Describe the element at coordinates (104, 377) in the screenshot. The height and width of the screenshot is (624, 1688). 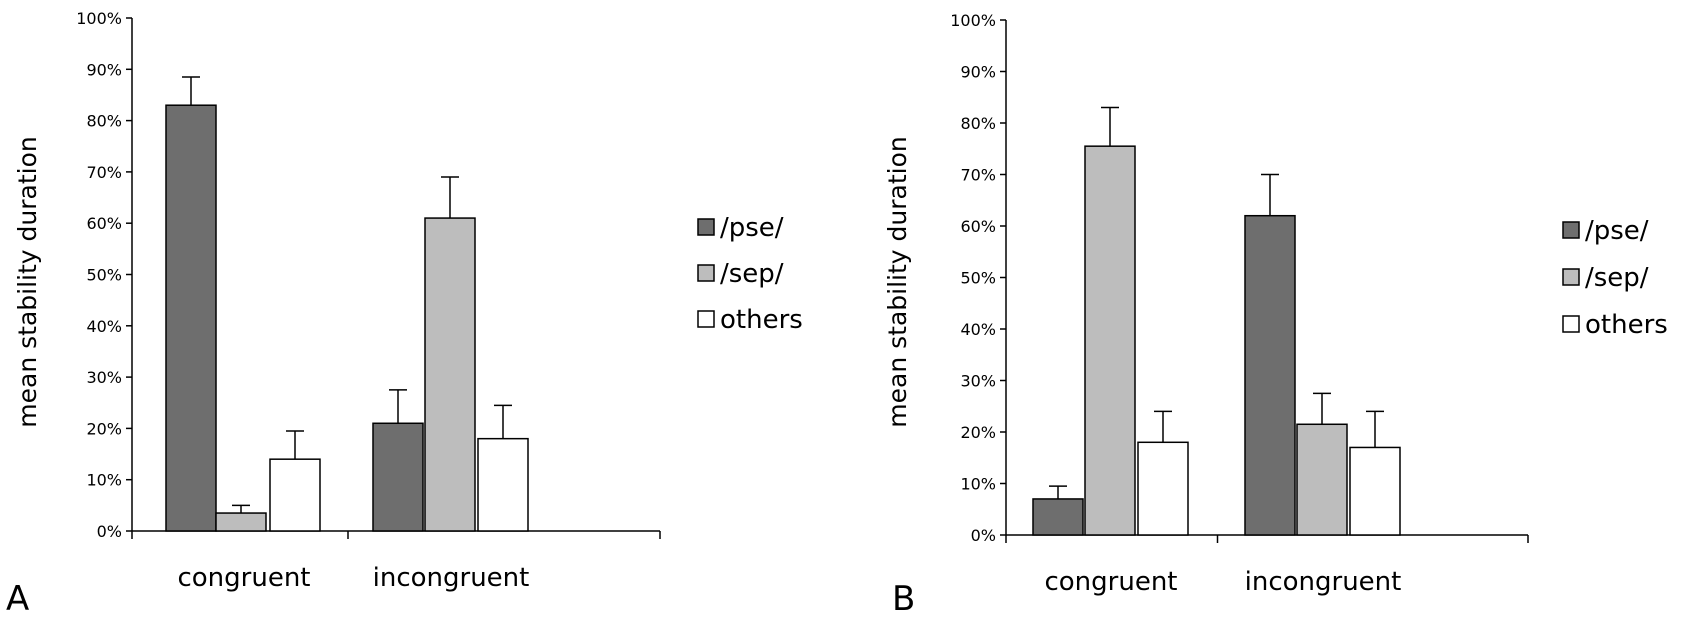
I see `y-tick-label-a: 30%` at that location.